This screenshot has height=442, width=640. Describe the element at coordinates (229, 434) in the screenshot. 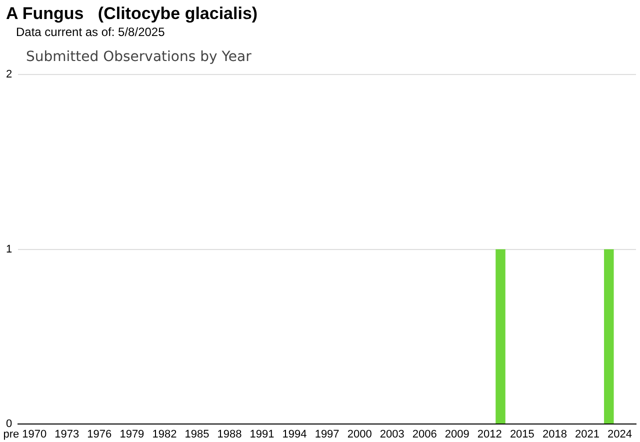

I see `x-tick-label: 1988` at that location.